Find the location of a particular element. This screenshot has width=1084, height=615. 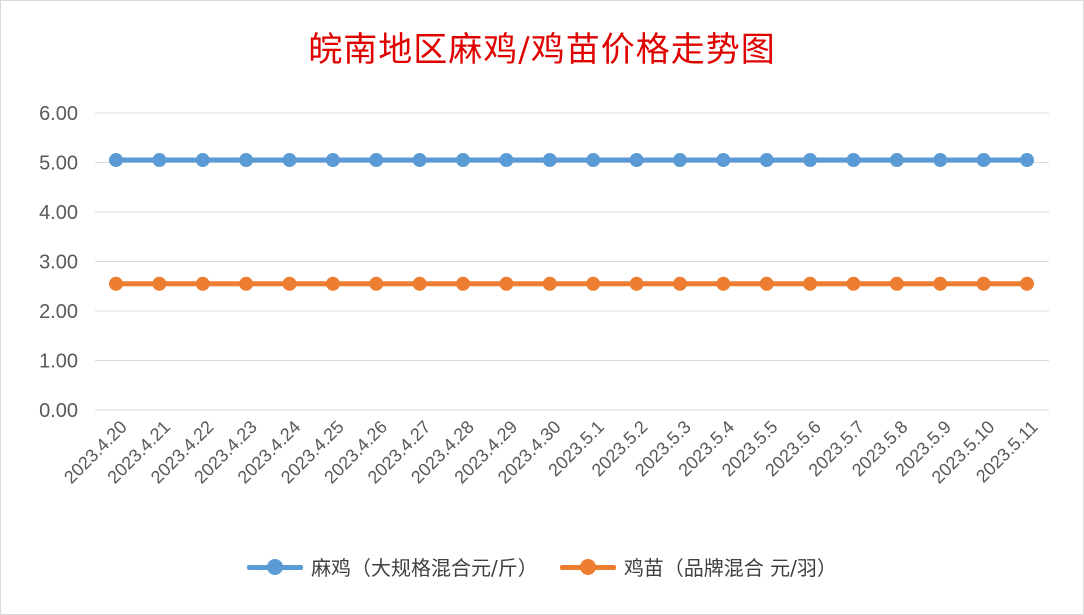

legend-label-series-1: 麻鸡（大规格混合元/斤） is located at coordinates (424, 568).